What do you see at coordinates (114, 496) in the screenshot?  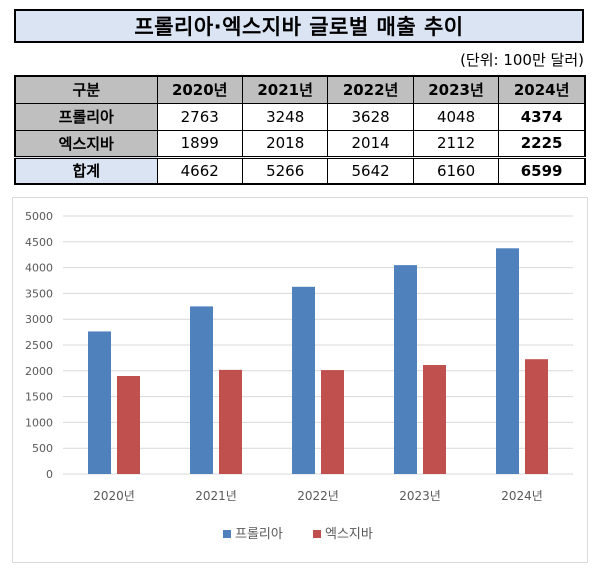 I see `x-tick-label: 2020년` at bounding box center [114, 496].